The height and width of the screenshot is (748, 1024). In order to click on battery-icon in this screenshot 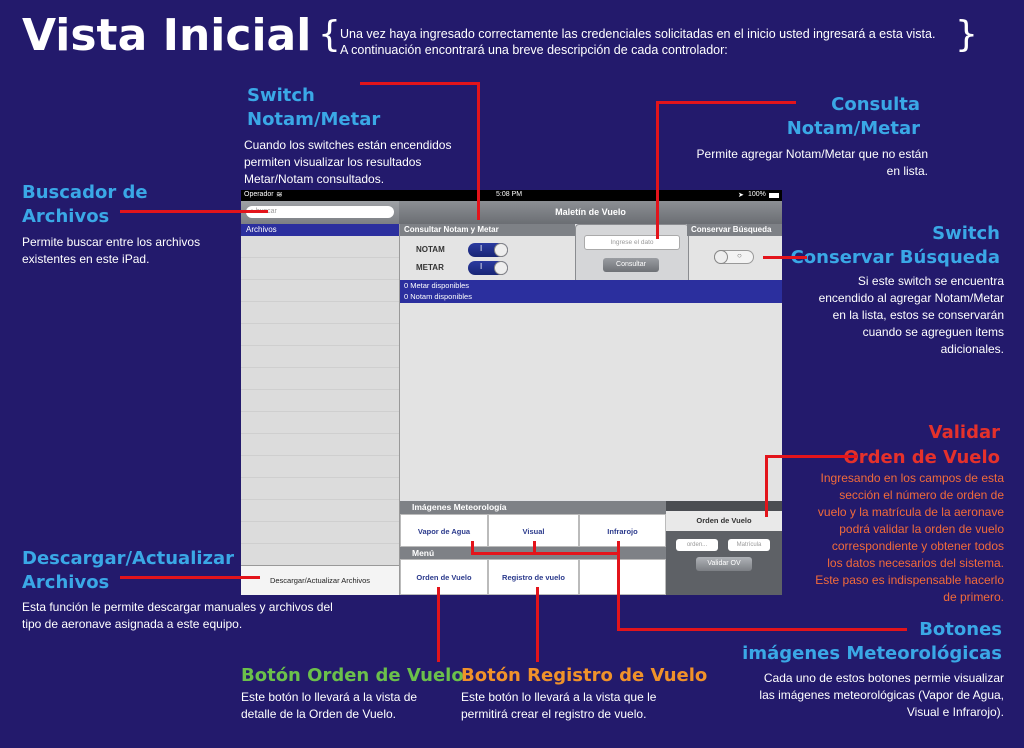, I will do `click(774, 195)`.